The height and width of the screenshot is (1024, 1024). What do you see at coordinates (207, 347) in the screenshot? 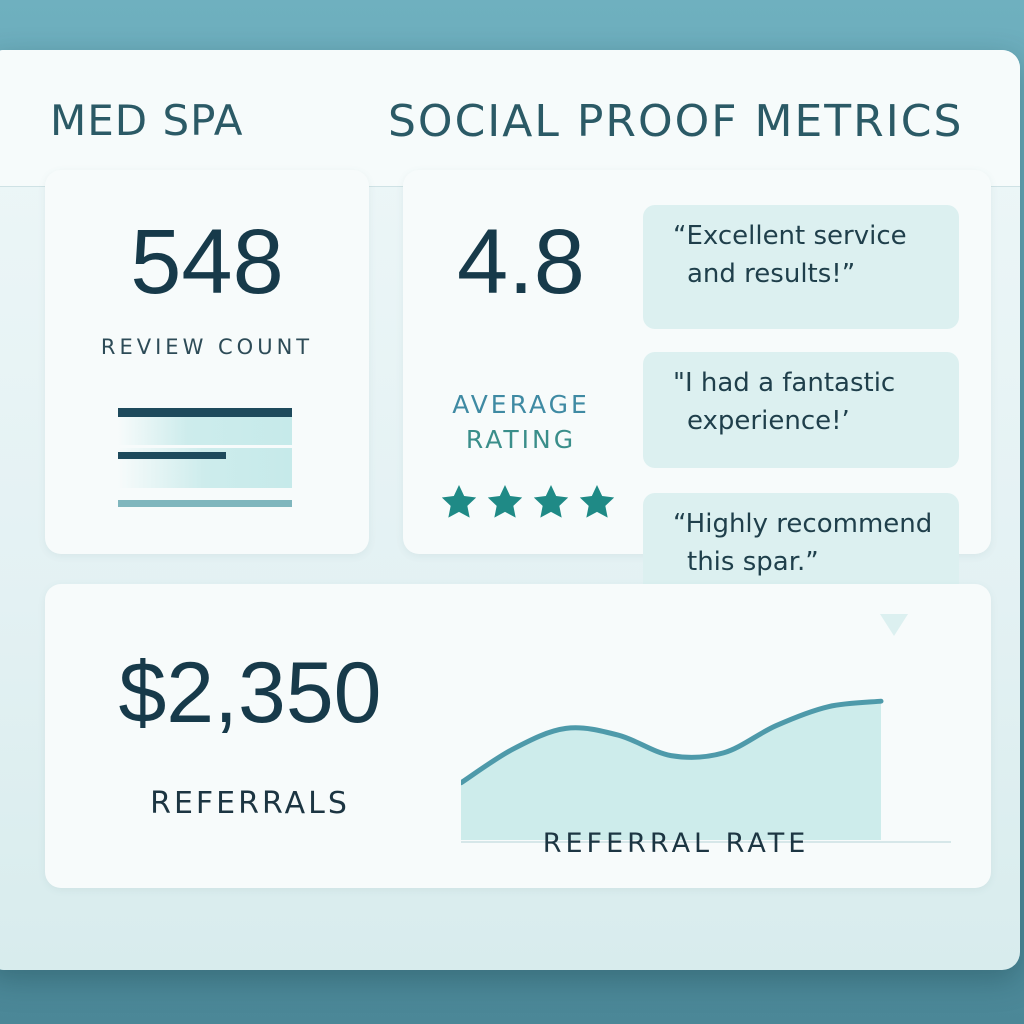
I see `review-count-label: REVIEW COUNT` at bounding box center [207, 347].